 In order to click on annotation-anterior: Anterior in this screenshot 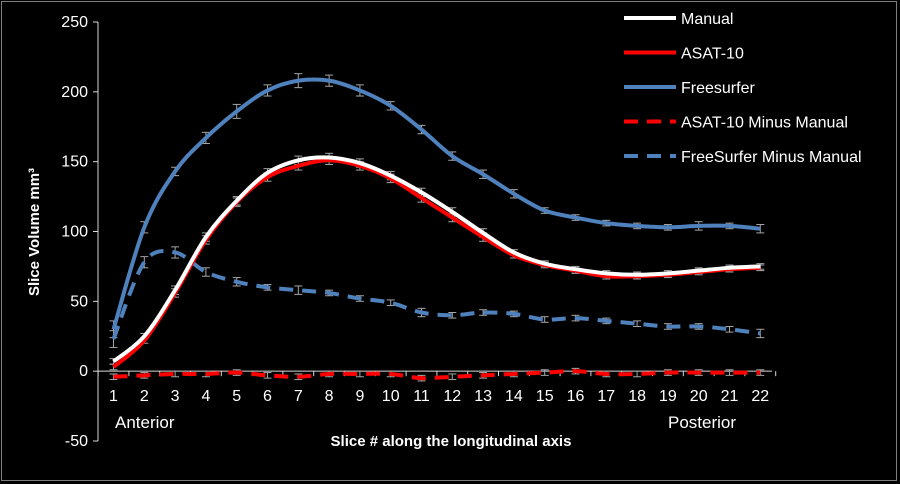, I will do `click(145, 422)`.